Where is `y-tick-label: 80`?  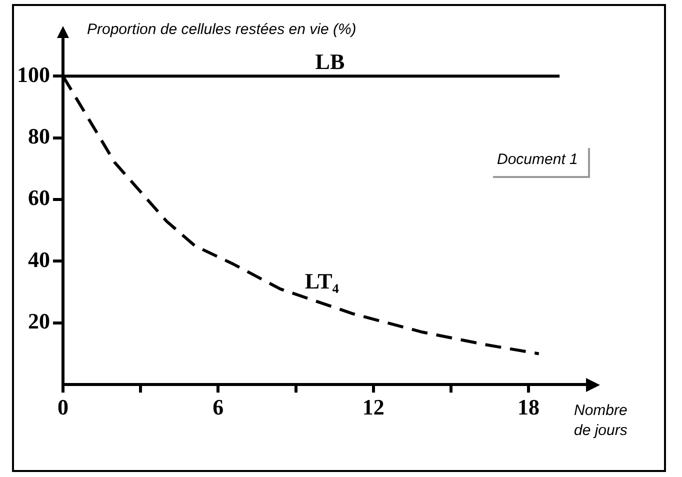 y-tick-label: 80 is located at coordinates (39, 135).